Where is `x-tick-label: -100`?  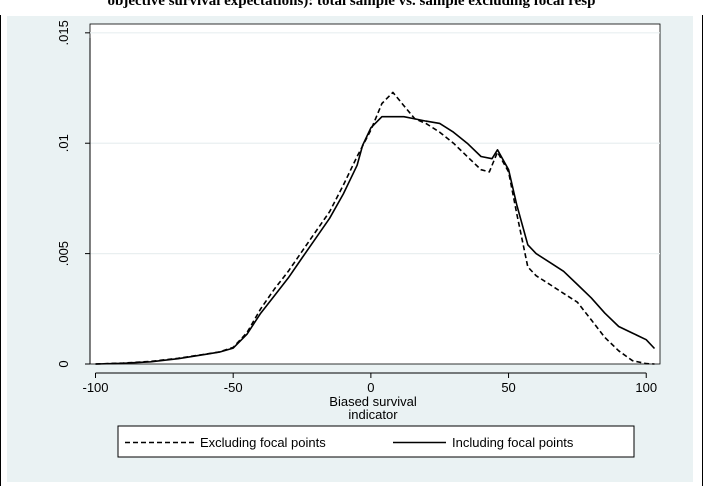 x-tick-label: -100 is located at coordinates (95, 387).